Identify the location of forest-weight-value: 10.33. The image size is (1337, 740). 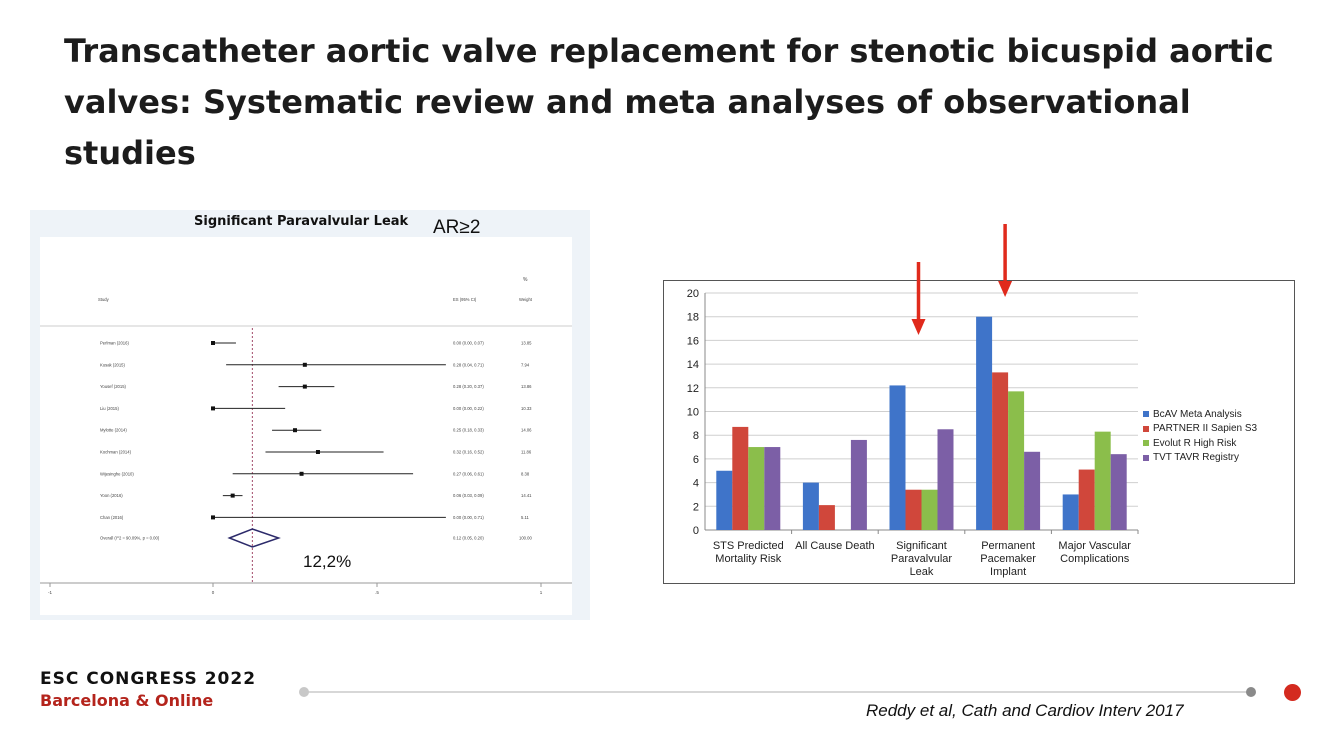
(526, 408).